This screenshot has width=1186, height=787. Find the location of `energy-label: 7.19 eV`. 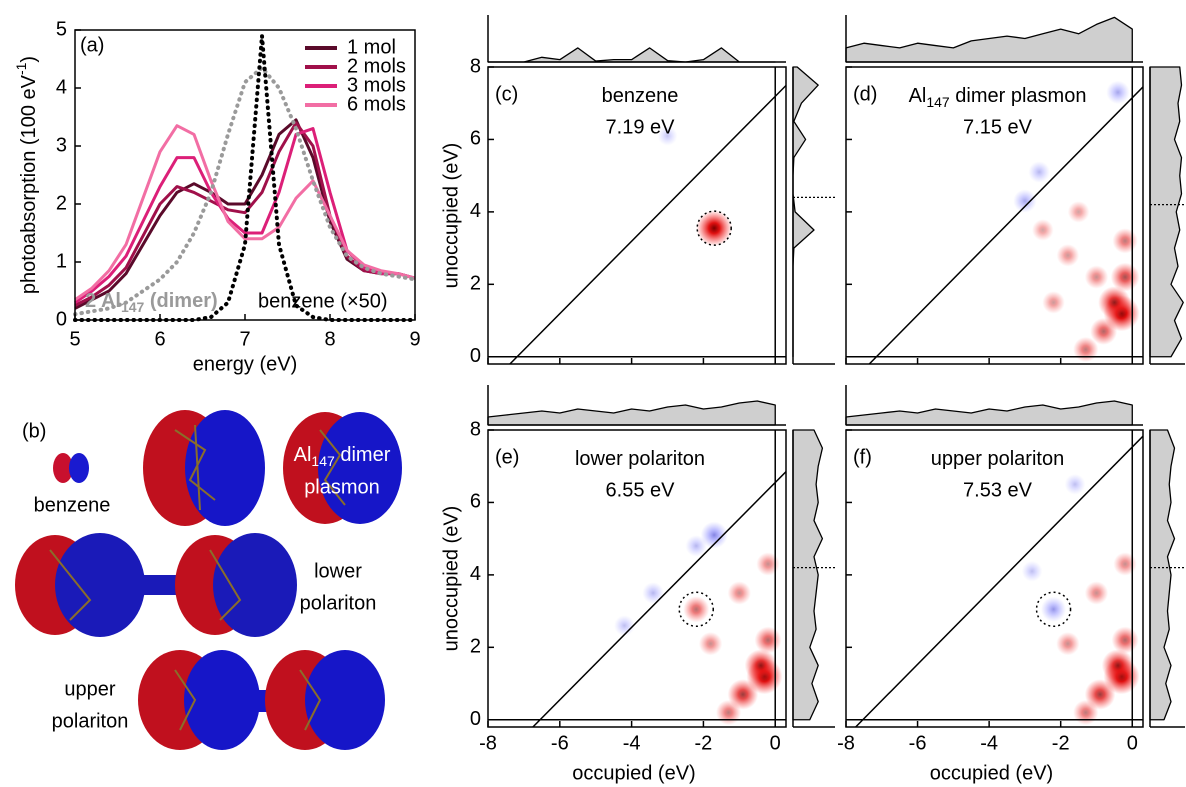

energy-label: 7.19 eV is located at coordinates (641, 127).